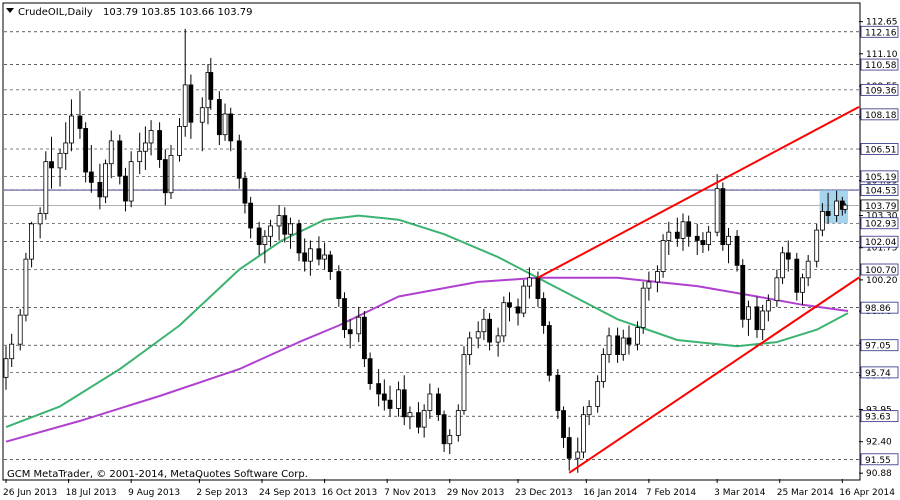 The height and width of the screenshot is (500, 900). I want to click on y-tick-label: 101.75, so click(882, 249).